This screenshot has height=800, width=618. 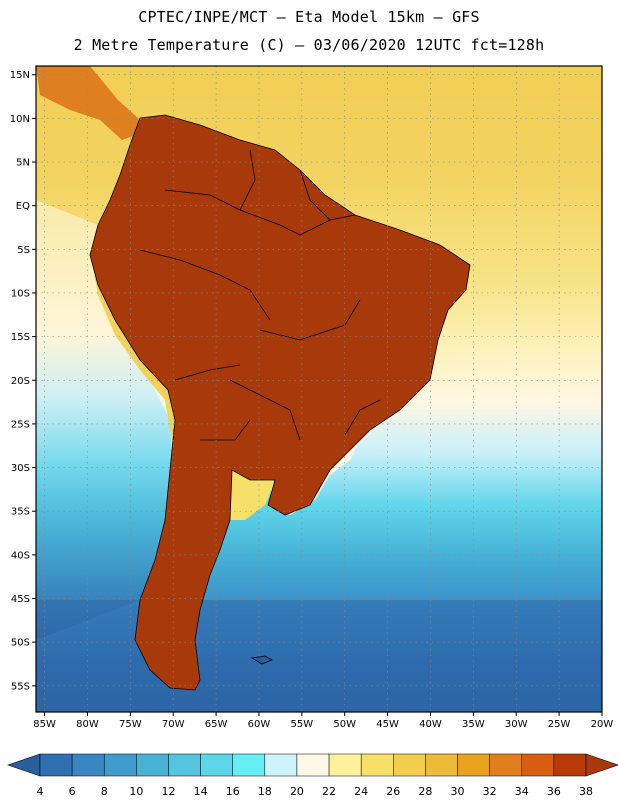 I want to click on colorbar-label: 14, so click(x=201, y=791).